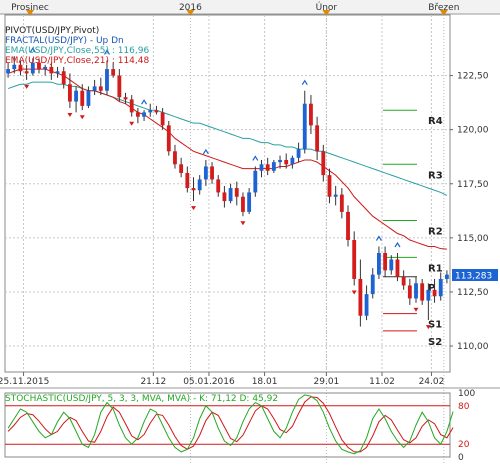 The height and width of the screenshot is (467, 500). What do you see at coordinates (435, 232) in the screenshot?
I see `pivot-label-r2: R2` at bounding box center [435, 232].